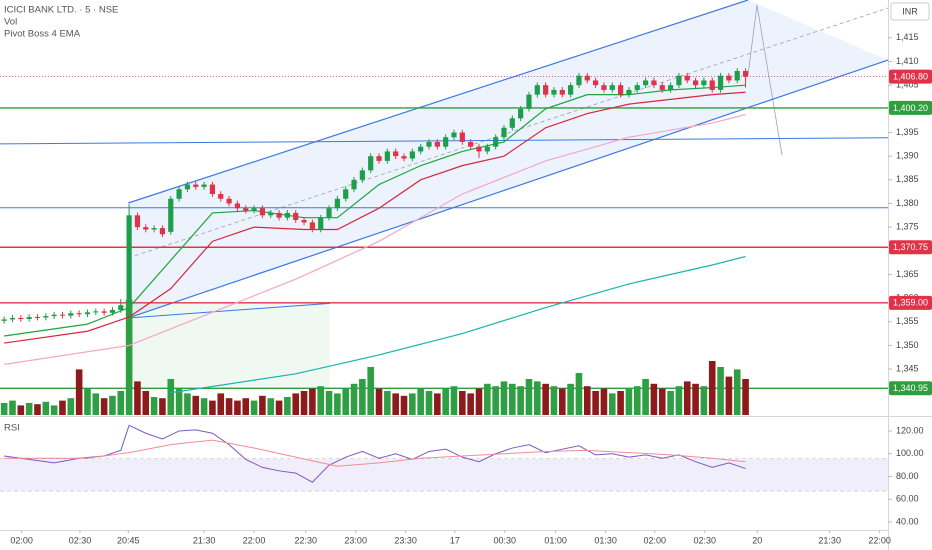 The width and height of the screenshot is (932, 550). What do you see at coordinates (605, 540) in the screenshot?
I see `x-tick-label: 01:30` at bounding box center [605, 540].